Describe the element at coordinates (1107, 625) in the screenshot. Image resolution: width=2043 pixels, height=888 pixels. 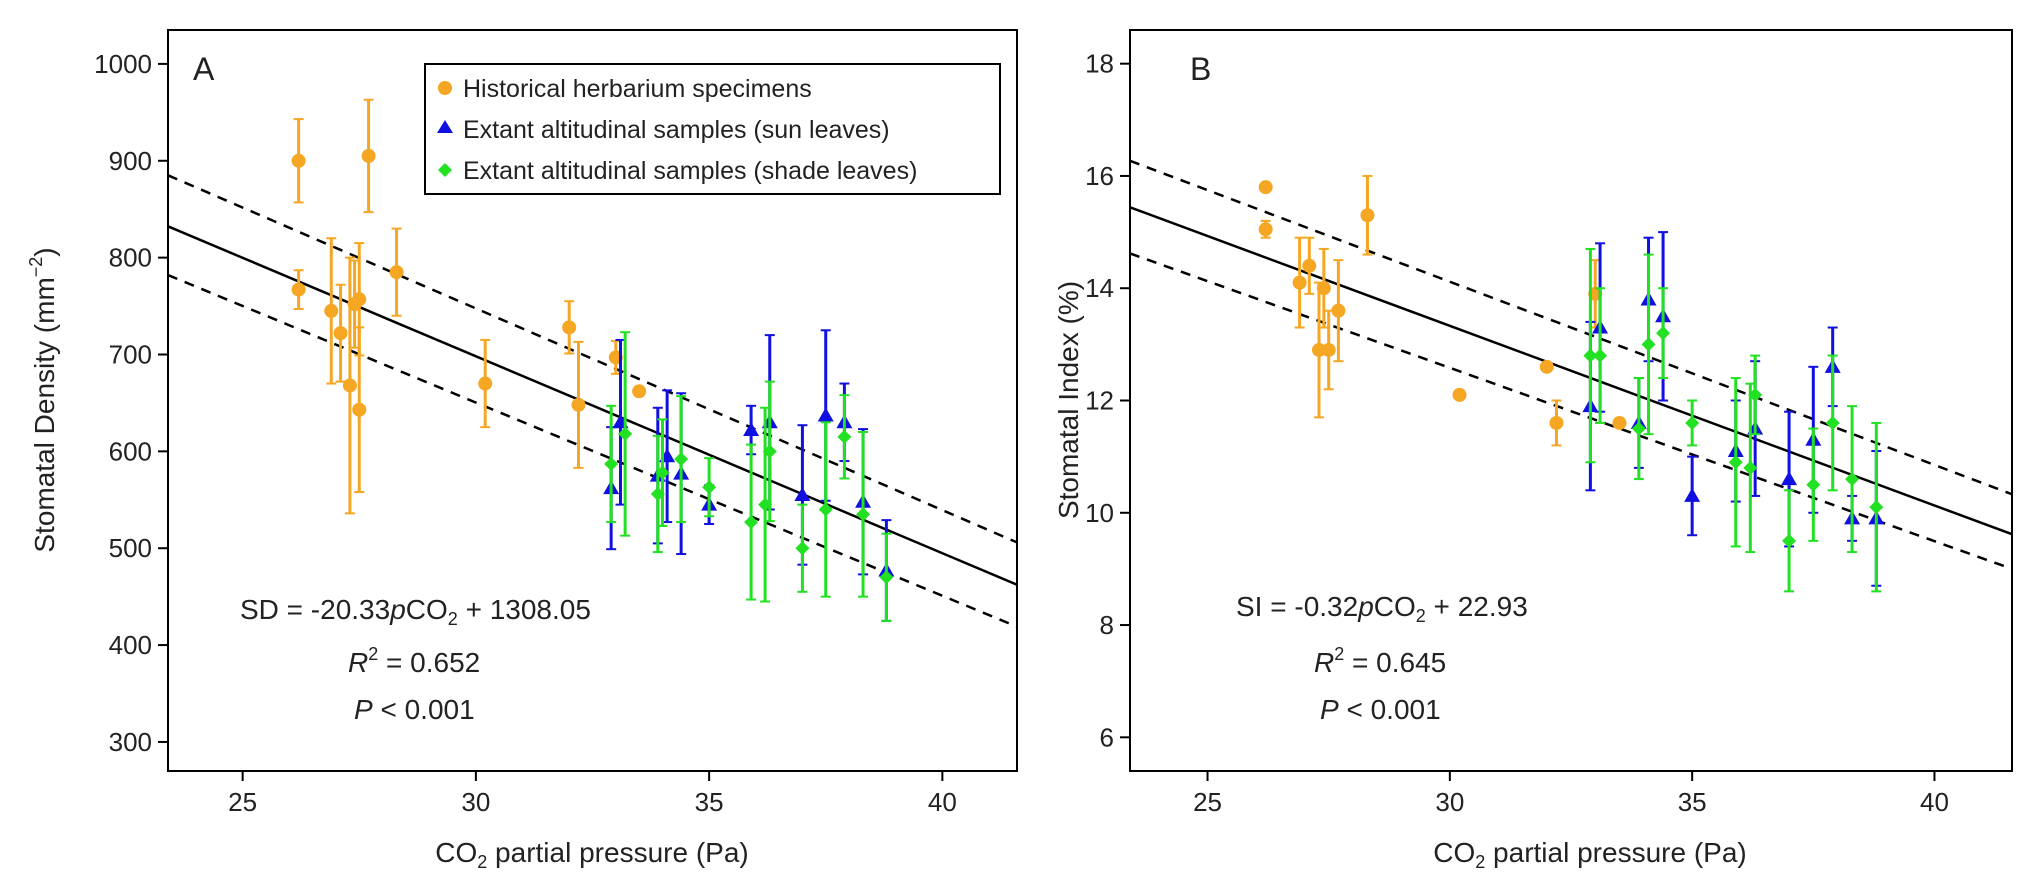
I see `panel-b-y-tick-label: 8` at that location.